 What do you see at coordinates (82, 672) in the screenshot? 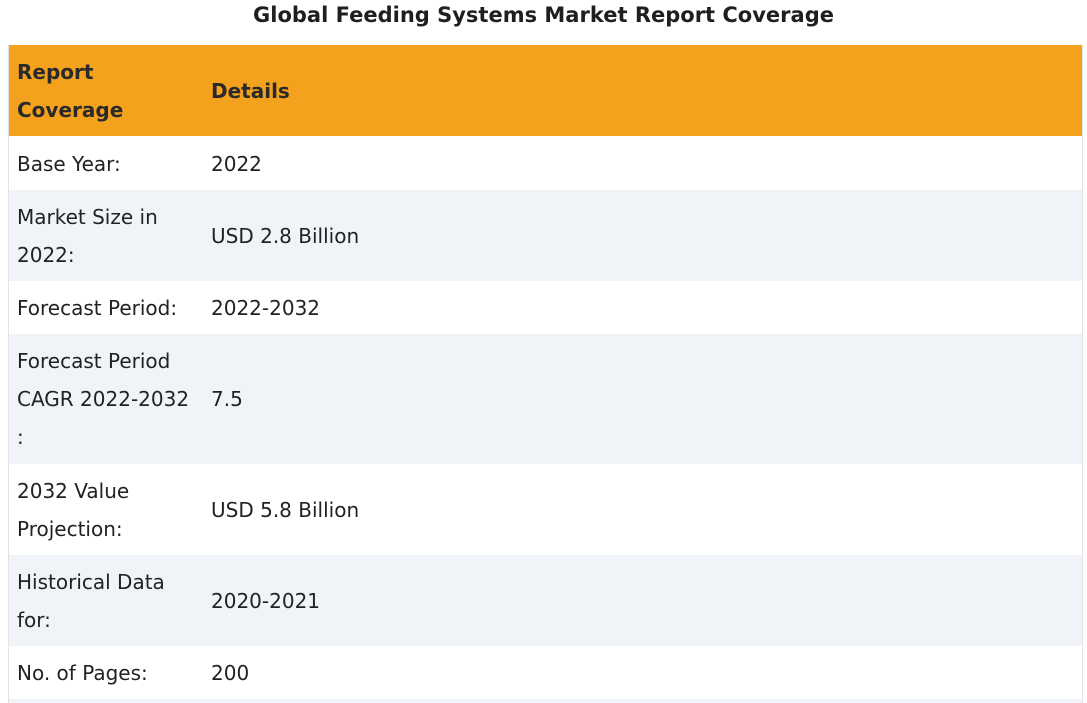
I see `row-label-line: No. of Pages:` at bounding box center [82, 672].